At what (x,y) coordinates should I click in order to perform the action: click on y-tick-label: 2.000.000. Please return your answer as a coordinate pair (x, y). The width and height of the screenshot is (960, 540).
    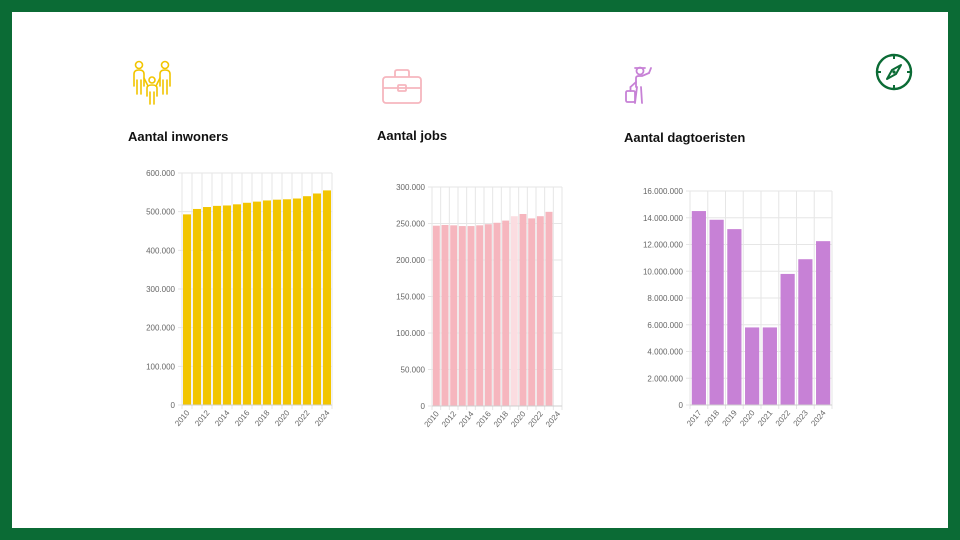
    Looking at the image, I should click on (665, 378).